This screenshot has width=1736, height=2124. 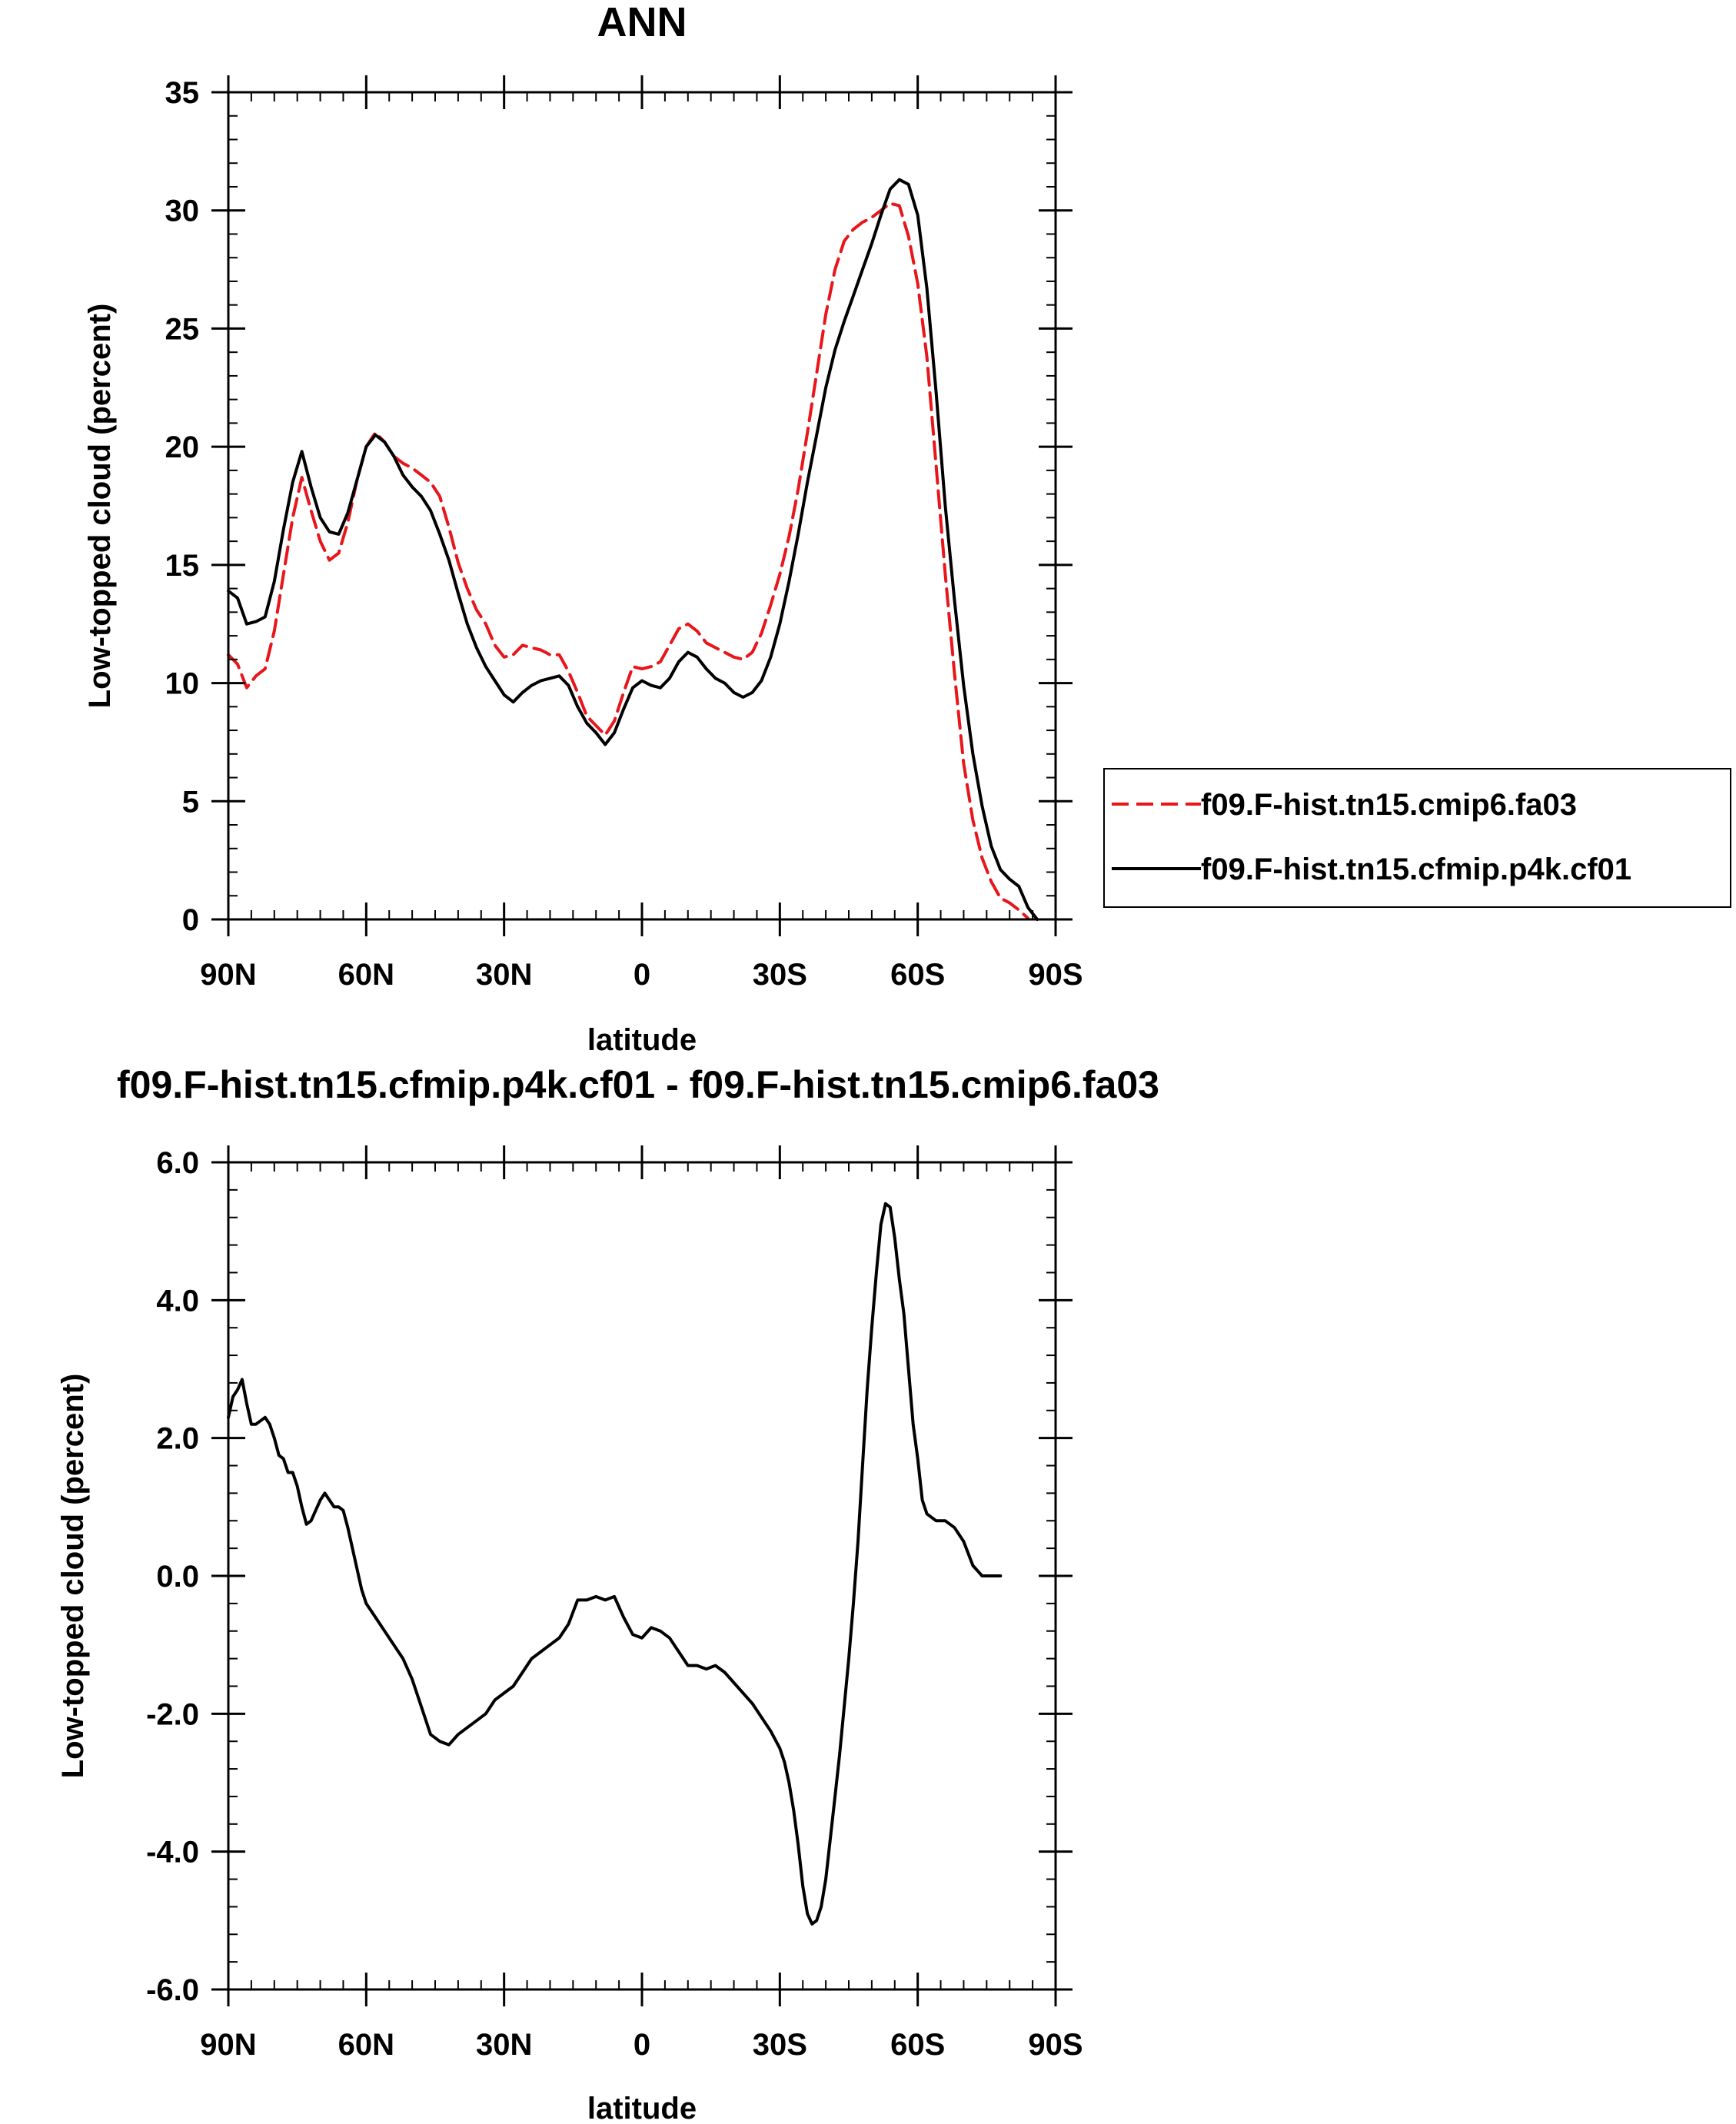 What do you see at coordinates (1055, 975) in the screenshot?
I see `top-x-tick-label: 90S` at bounding box center [1055, 975].